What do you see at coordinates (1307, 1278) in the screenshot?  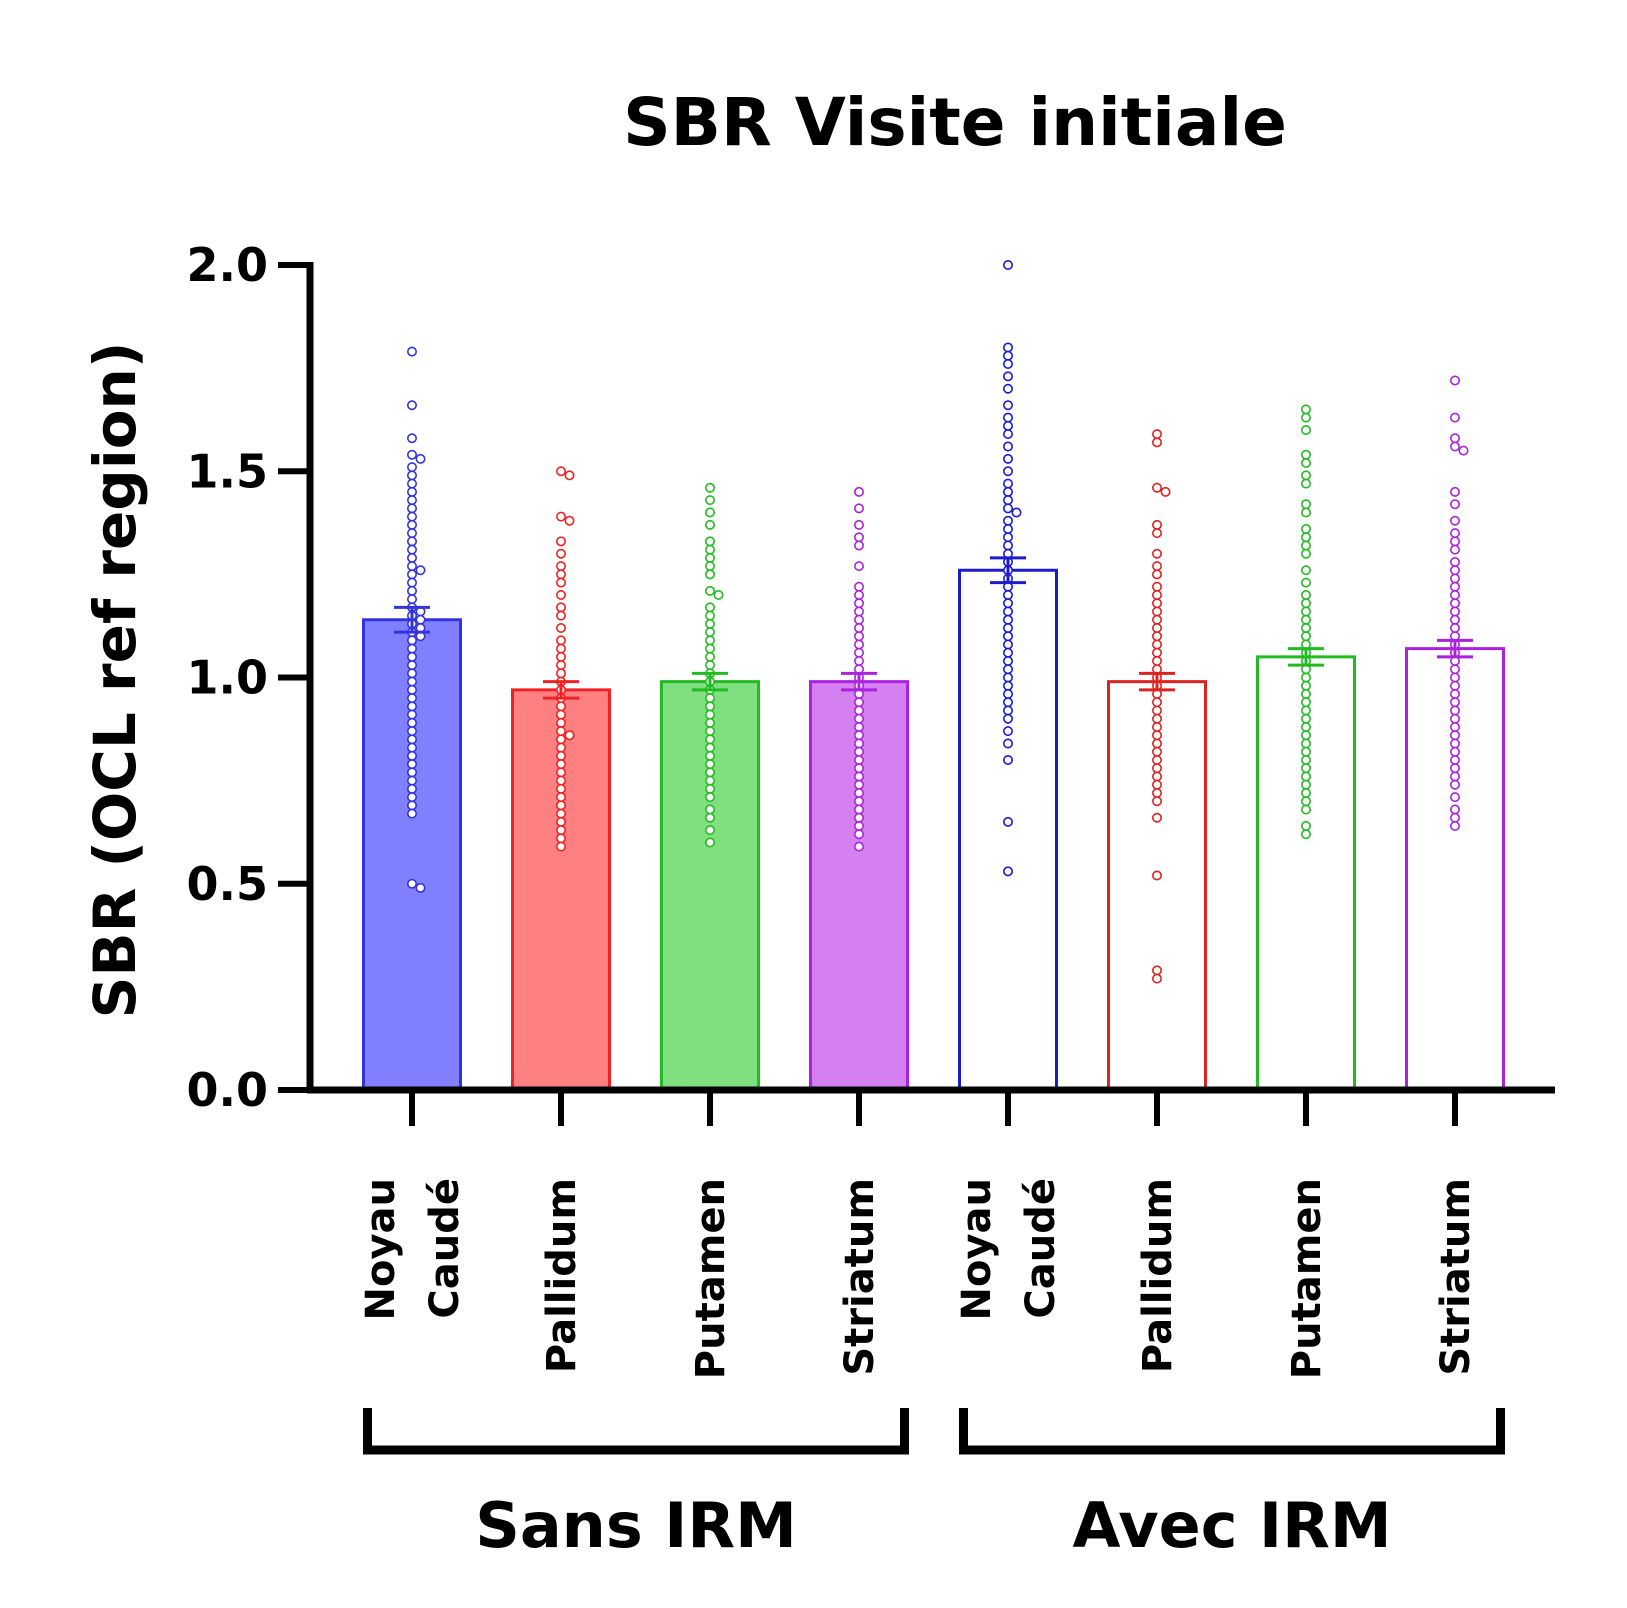 I see `category-label: Putamen` at bounding box center [1307, 1278].